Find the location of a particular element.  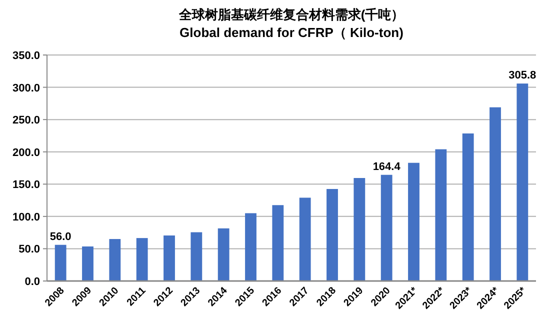

data-label: 56.0 is located at coordinates (61, 236).